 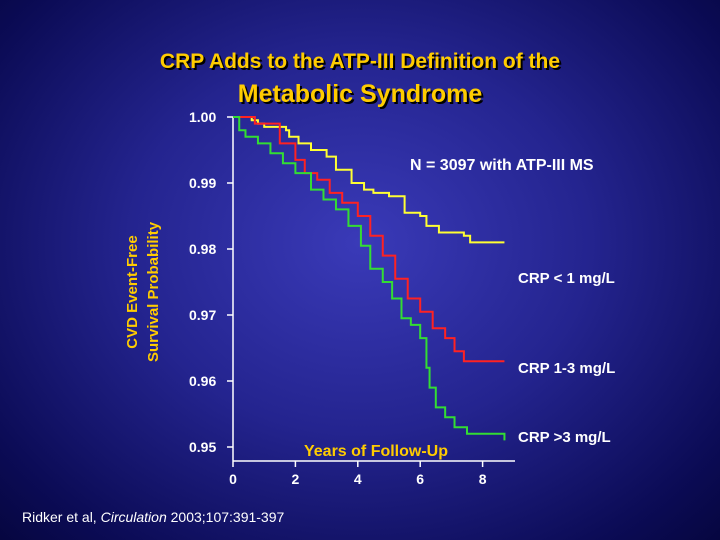 What do you see at coordinates (153, 291) in the screenshot?
I see `y-axis-label-line2: Survival Probability` at bounding box center [153, 291].